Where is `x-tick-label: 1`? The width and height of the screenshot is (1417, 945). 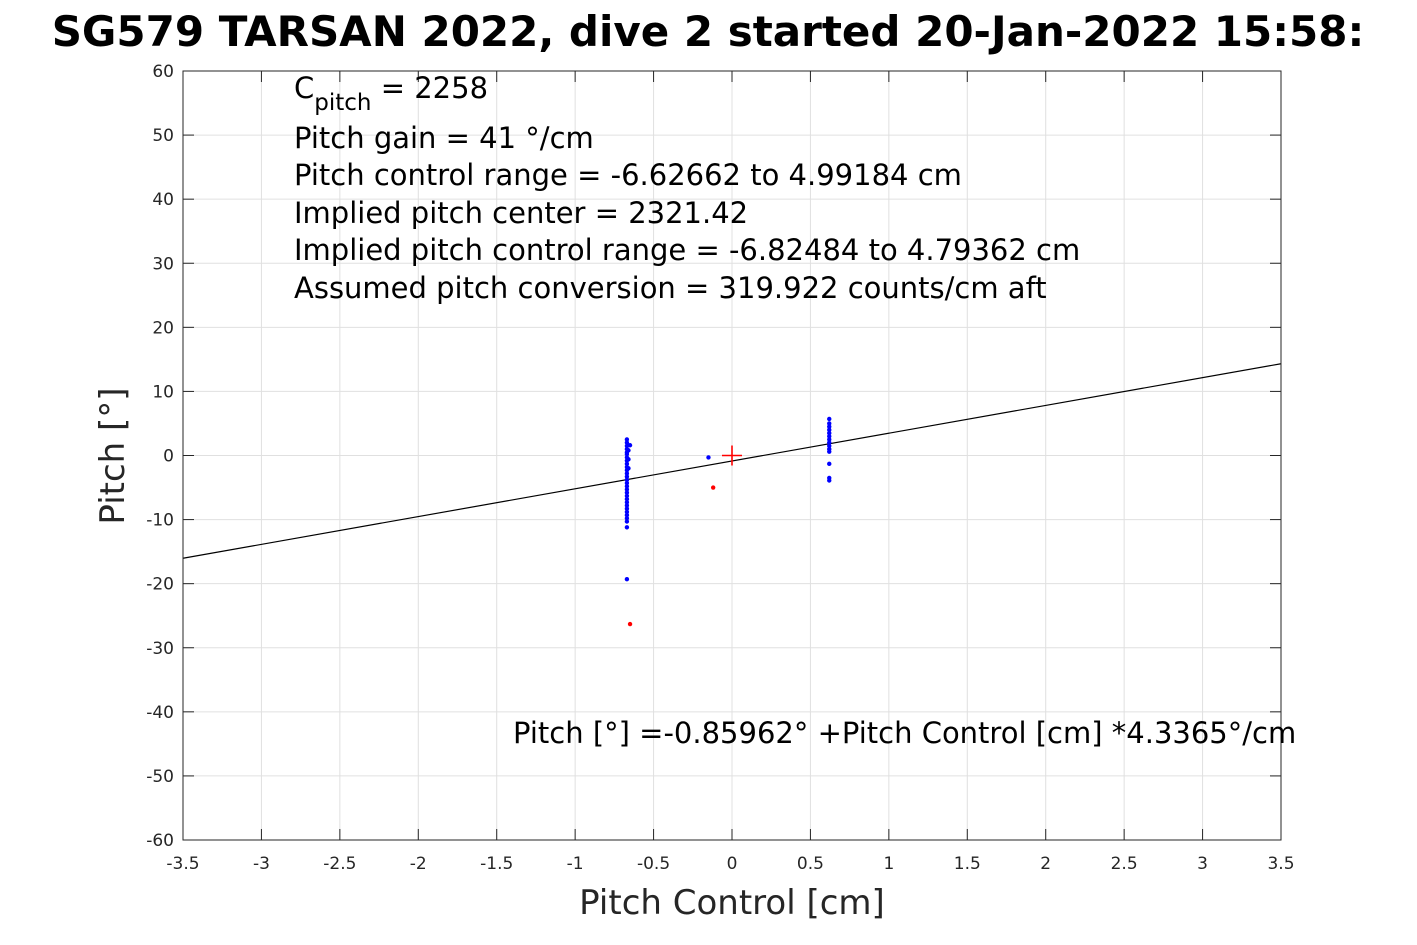 x-tick-label: 1 is located at coordinates (888, 864).